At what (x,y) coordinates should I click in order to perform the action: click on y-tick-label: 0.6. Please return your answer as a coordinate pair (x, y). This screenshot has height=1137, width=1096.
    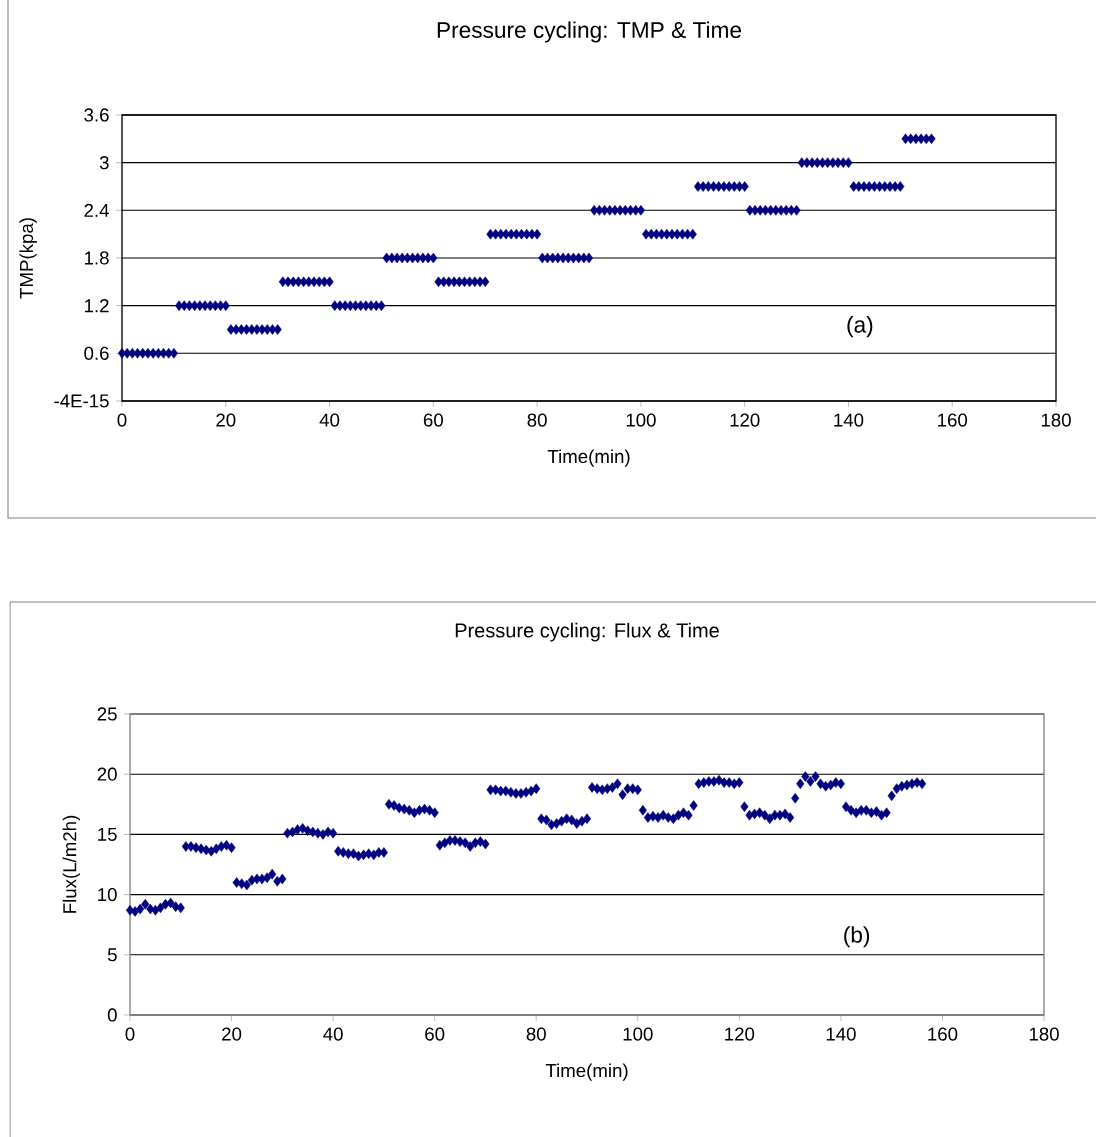
    Looking at the image, I should click on (96, 353).